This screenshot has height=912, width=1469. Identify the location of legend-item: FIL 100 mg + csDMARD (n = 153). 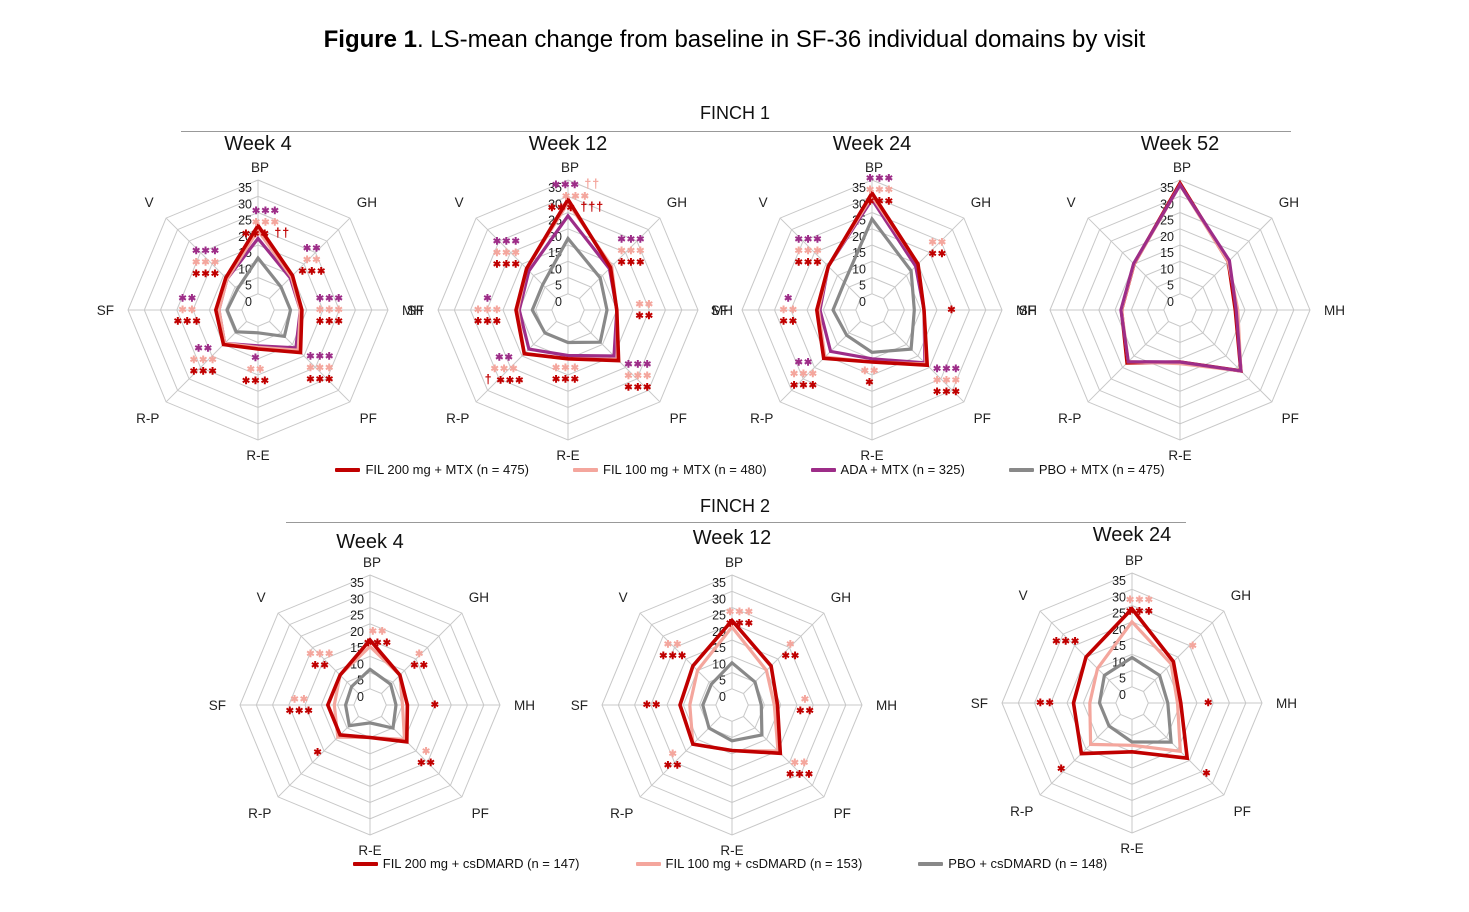
(748, 863).